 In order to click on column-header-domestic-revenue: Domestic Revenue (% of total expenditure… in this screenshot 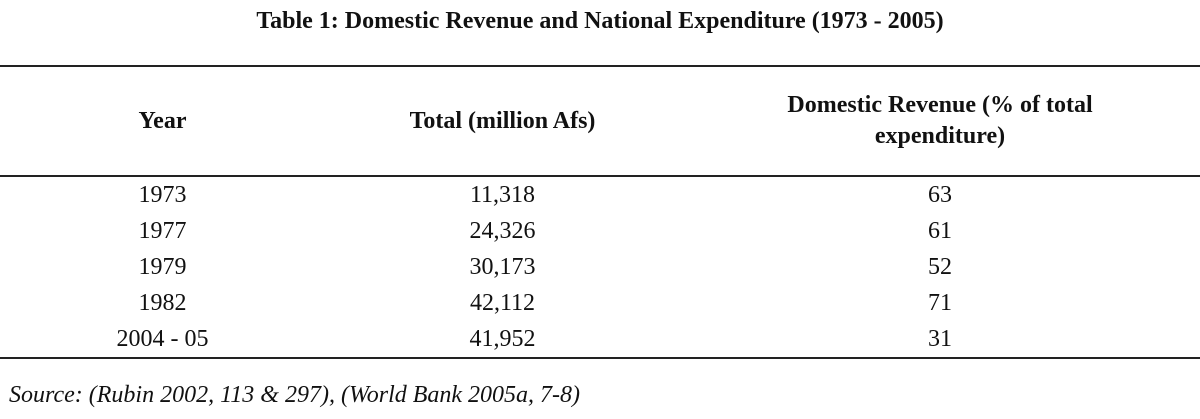, I will do `click(940, 121)`.